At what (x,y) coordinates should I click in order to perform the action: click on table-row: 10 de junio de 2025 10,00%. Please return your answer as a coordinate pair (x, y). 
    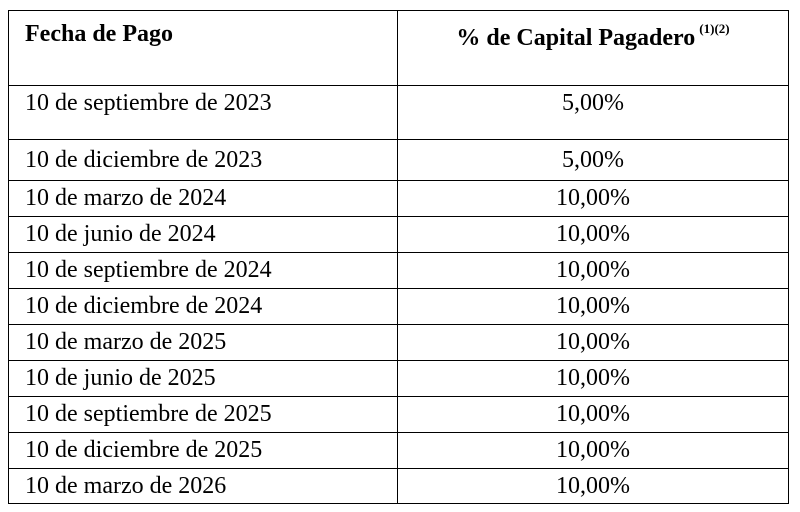
    Looking at the image, I should click on (398, 378).